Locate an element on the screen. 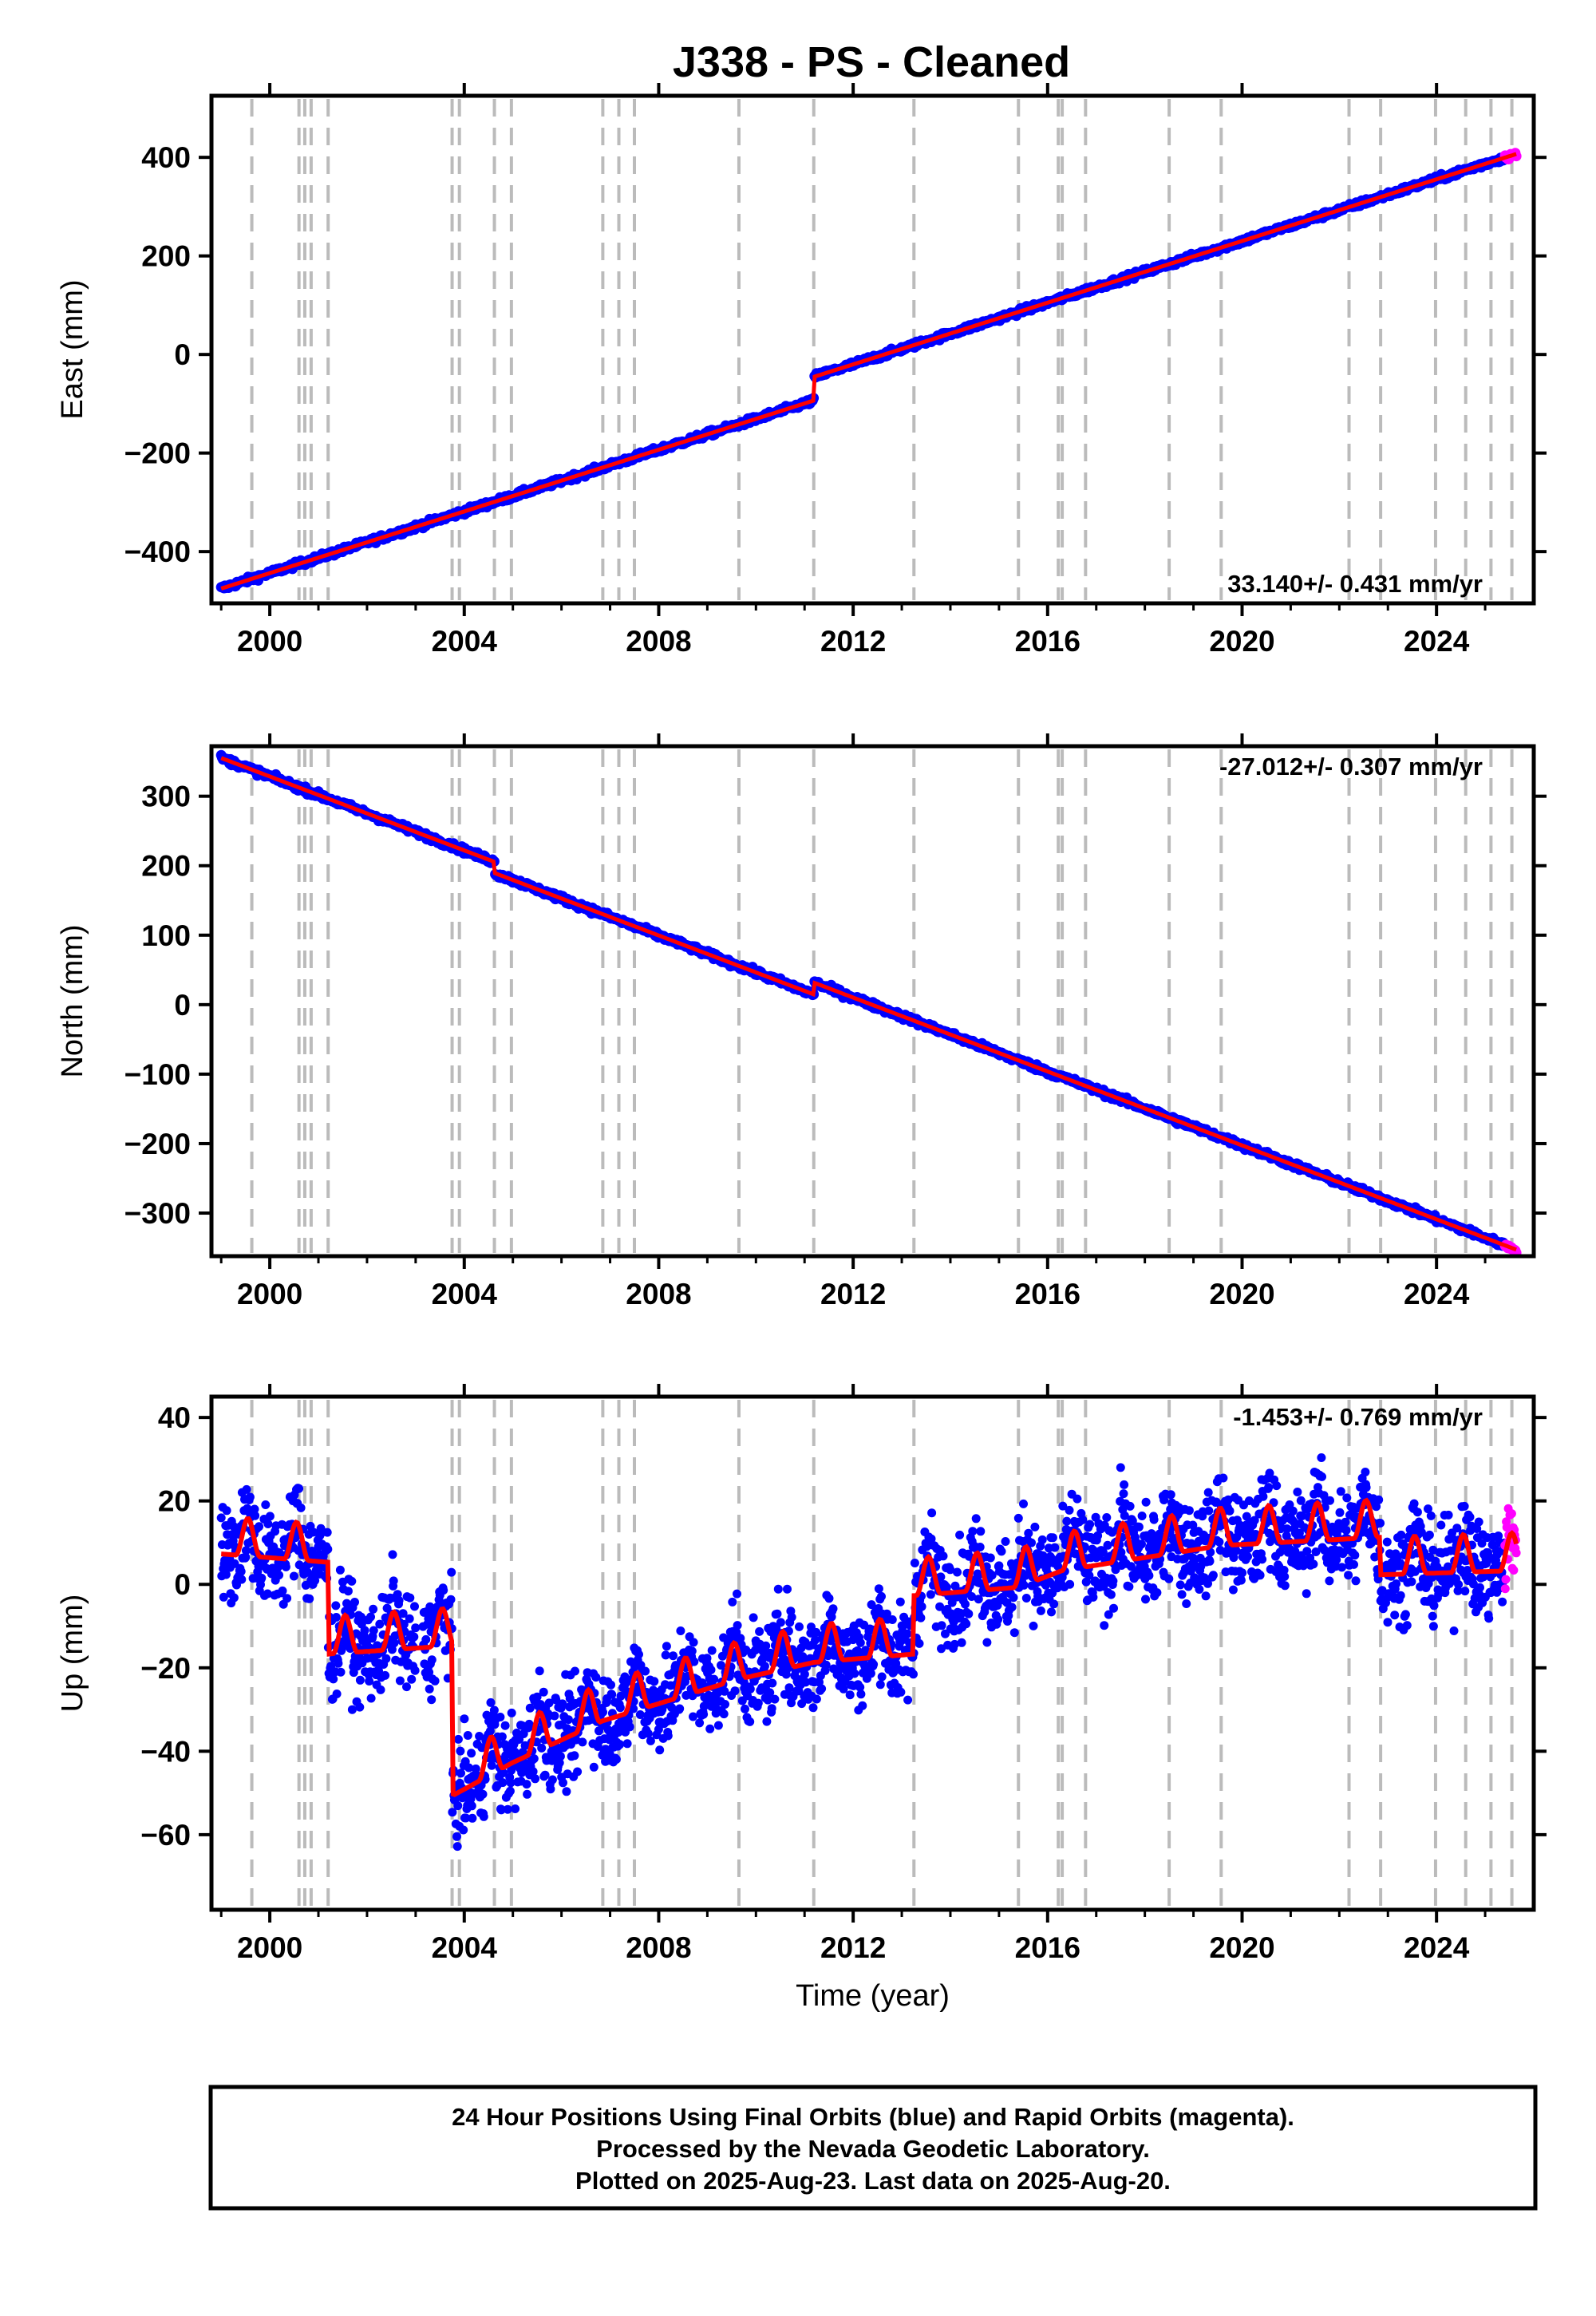 The width and height of the screenshot is (1596, 2316). y-tick-label: 100 is located at coordinates (166, 935).